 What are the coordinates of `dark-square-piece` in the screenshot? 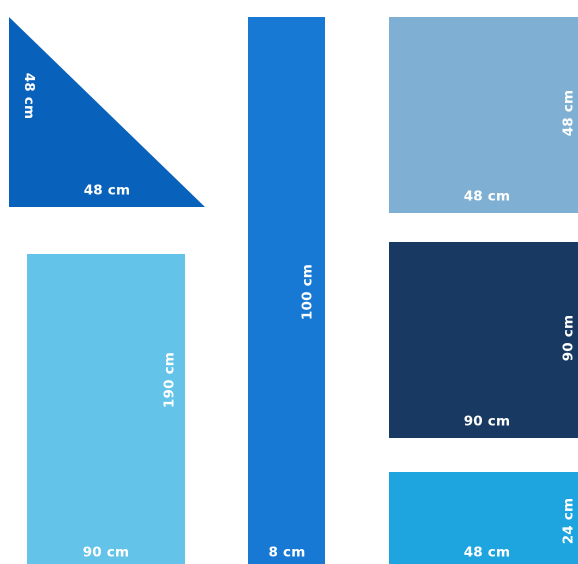 It's located at (483, 340).